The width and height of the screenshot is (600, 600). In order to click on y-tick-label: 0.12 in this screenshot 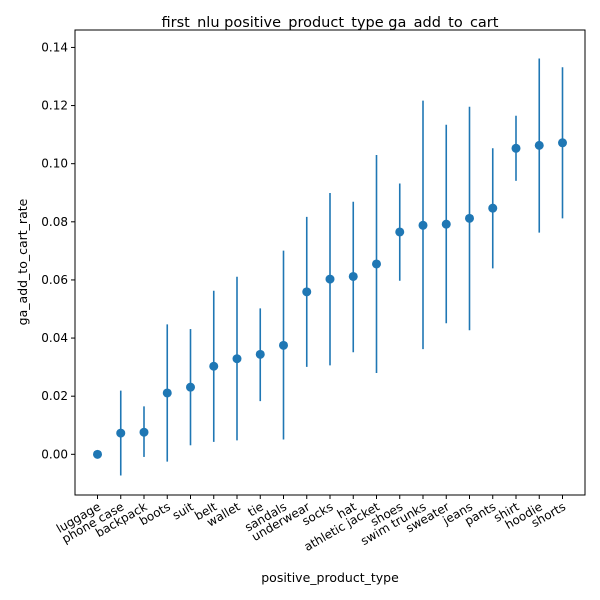, I will do `click(54, 106)`.